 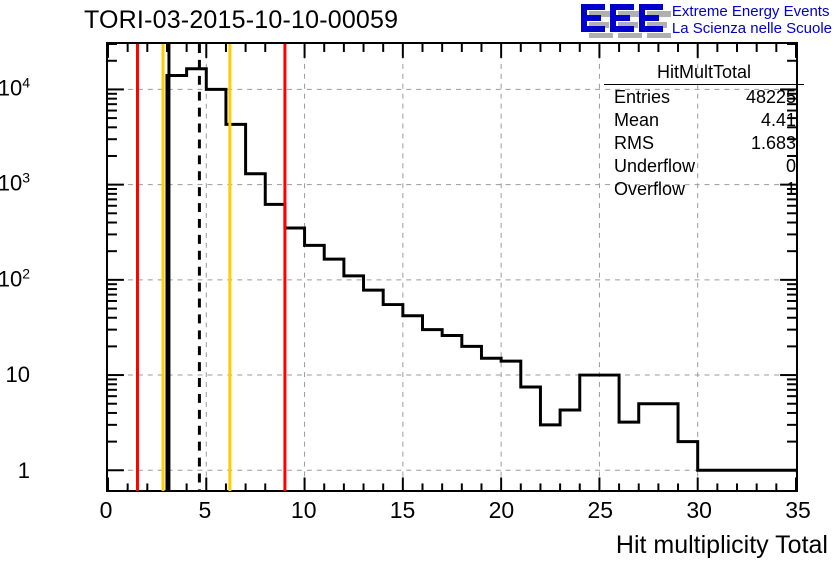 I want to click on x-tick-label-5: 25, so click(x=600, y=510).